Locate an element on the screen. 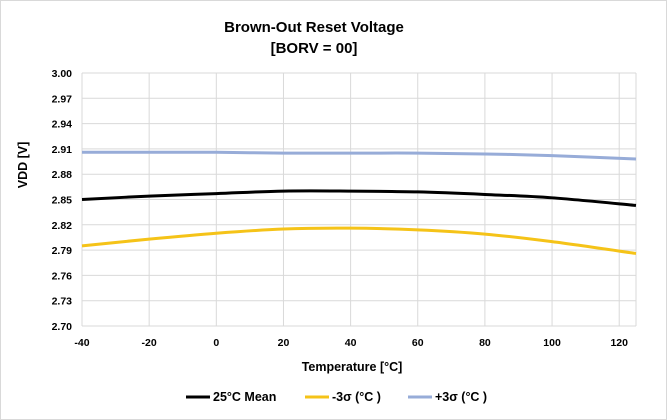 The width and height of the screenshot is (667, 420). chart-subtitle: [BORV = 00] is located at coordinates (314, 48).